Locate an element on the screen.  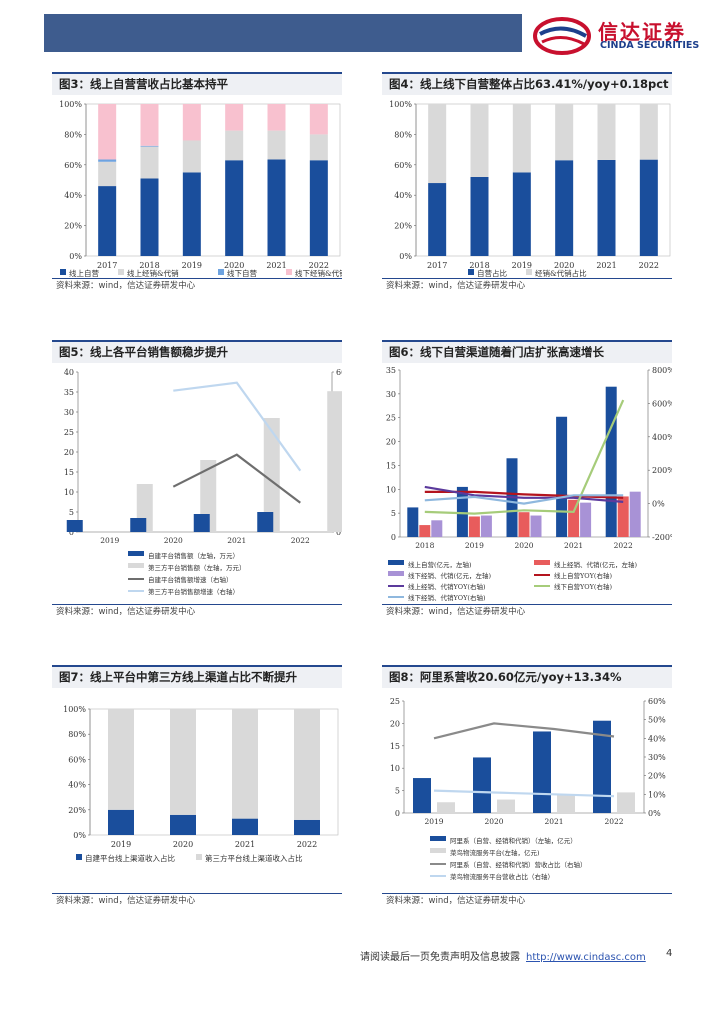
fig8-legend-label: 阿里系（自营、经销和代销）（左轴，亿元） is located at coordinates (513, 840).